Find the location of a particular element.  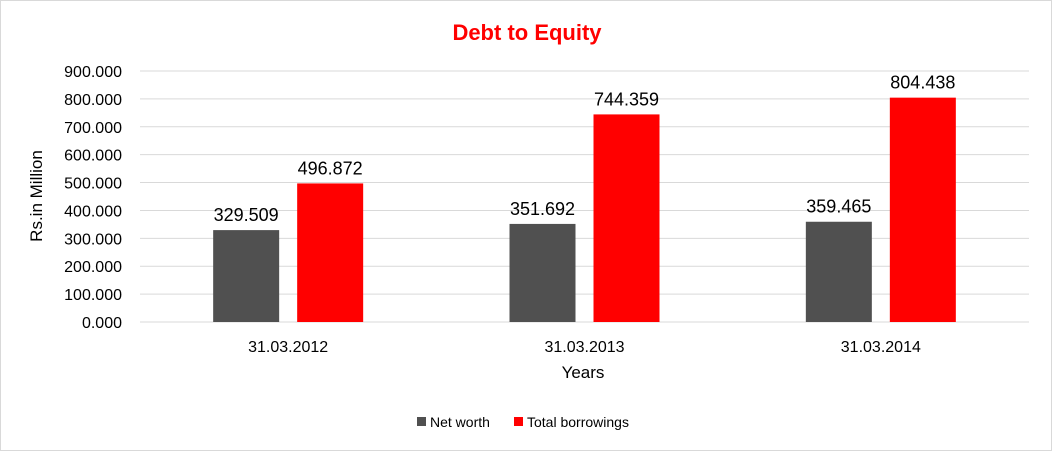

data-label: 351.692 is located at coordinates (542, 209).